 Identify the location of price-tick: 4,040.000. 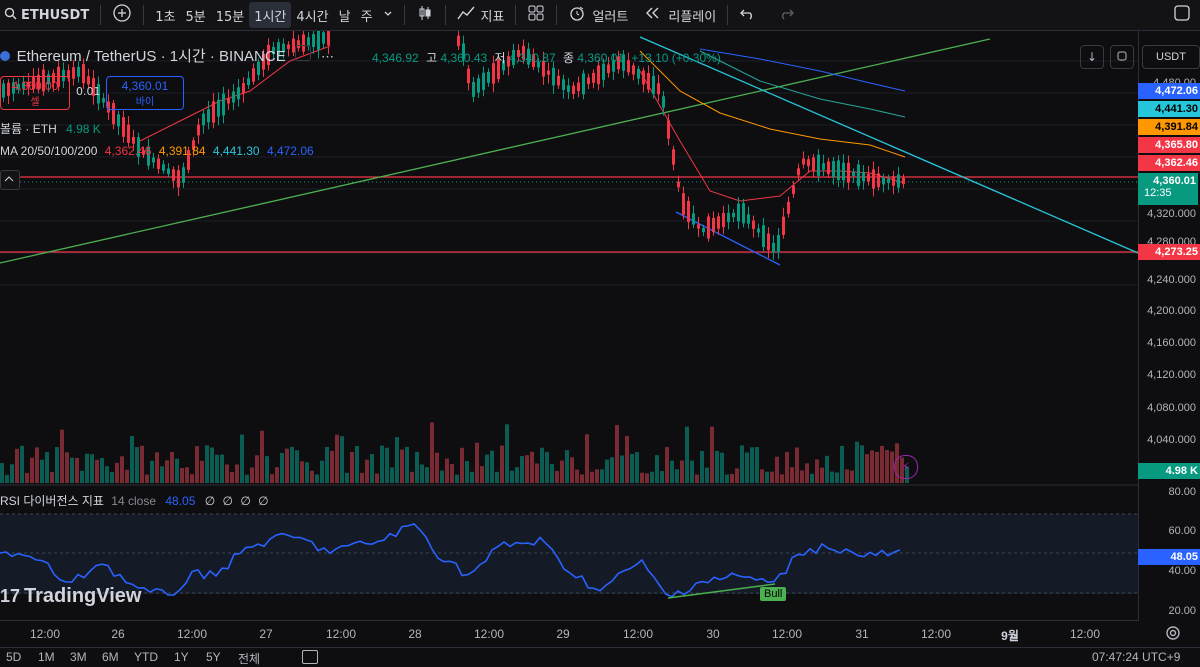
(1171, 440).